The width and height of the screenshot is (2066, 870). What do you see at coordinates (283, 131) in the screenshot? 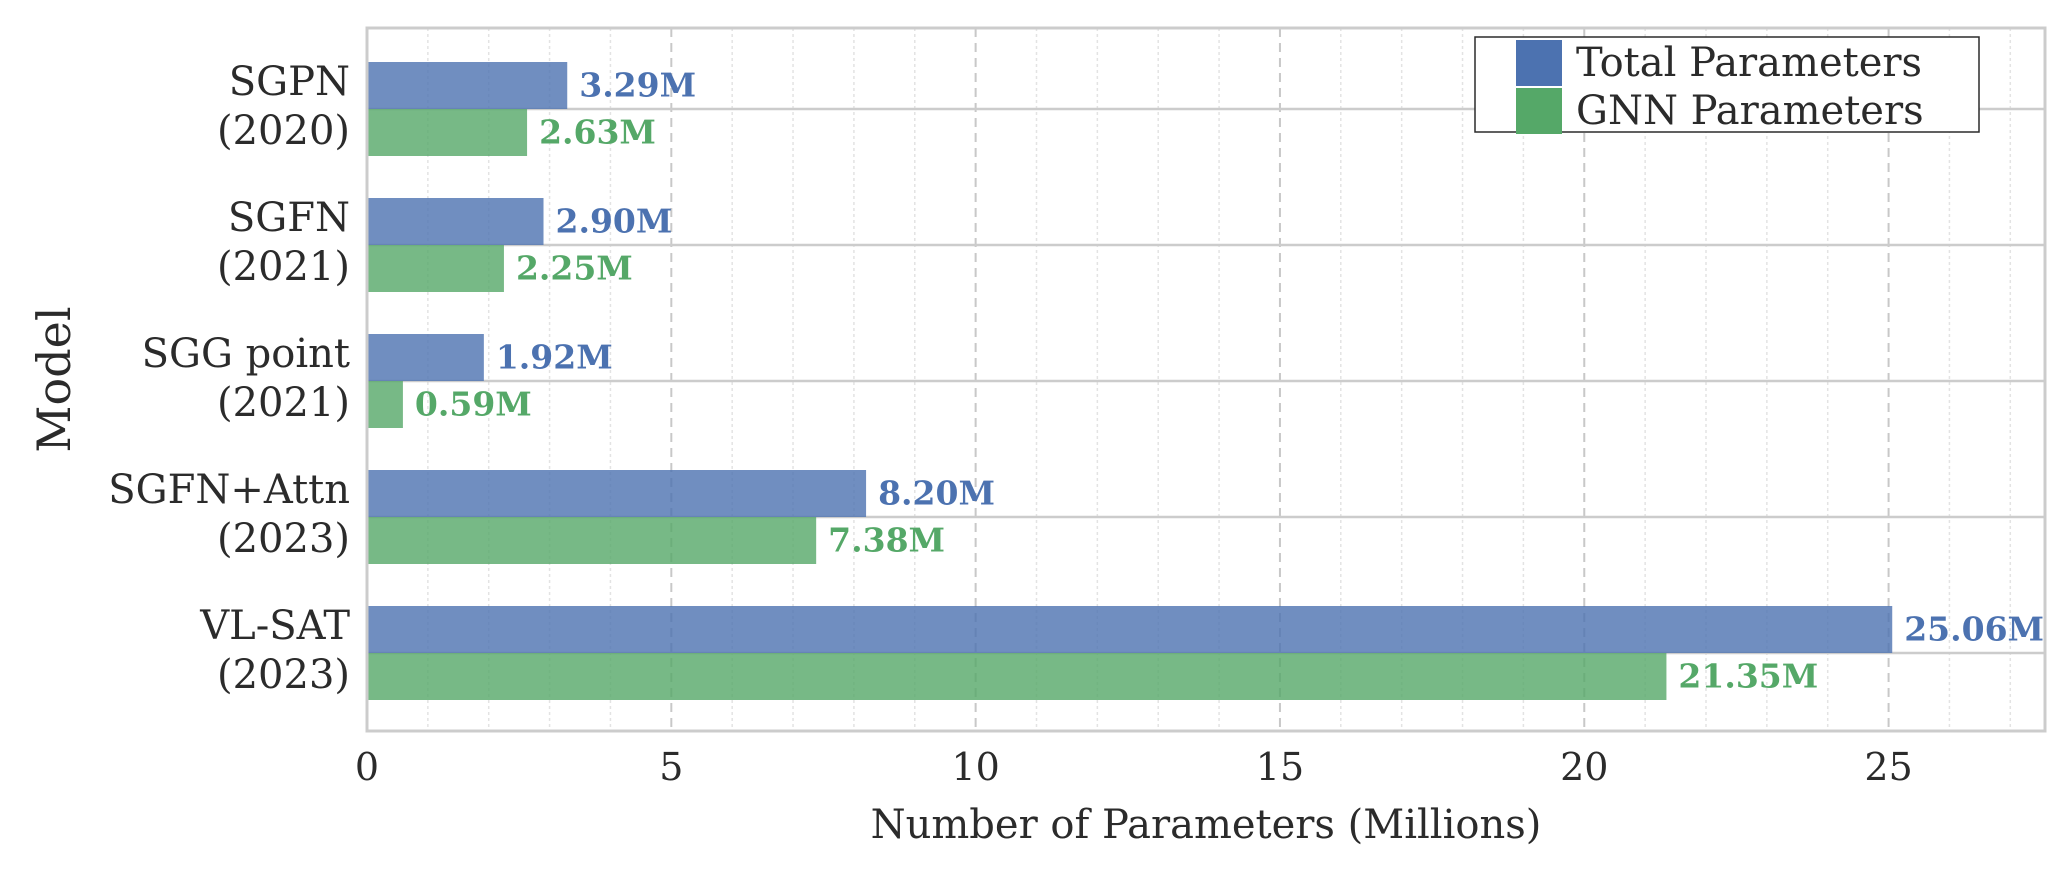
I see `y-tick-label: (2020)` at bounding box center [283, 131].